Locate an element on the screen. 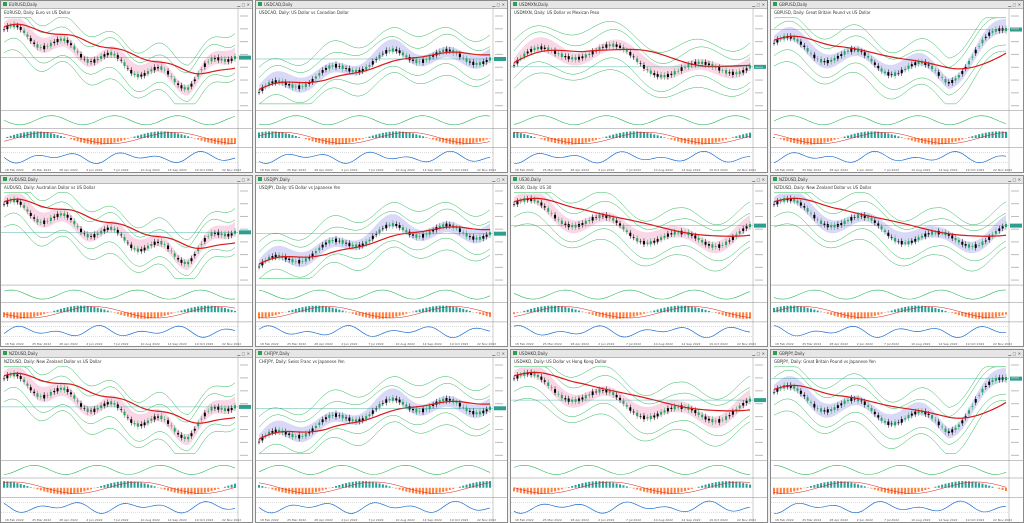 This screenshot has height=523, width=1024. time-label: 18 Feb 2022 is located at coordinates (784, 170).